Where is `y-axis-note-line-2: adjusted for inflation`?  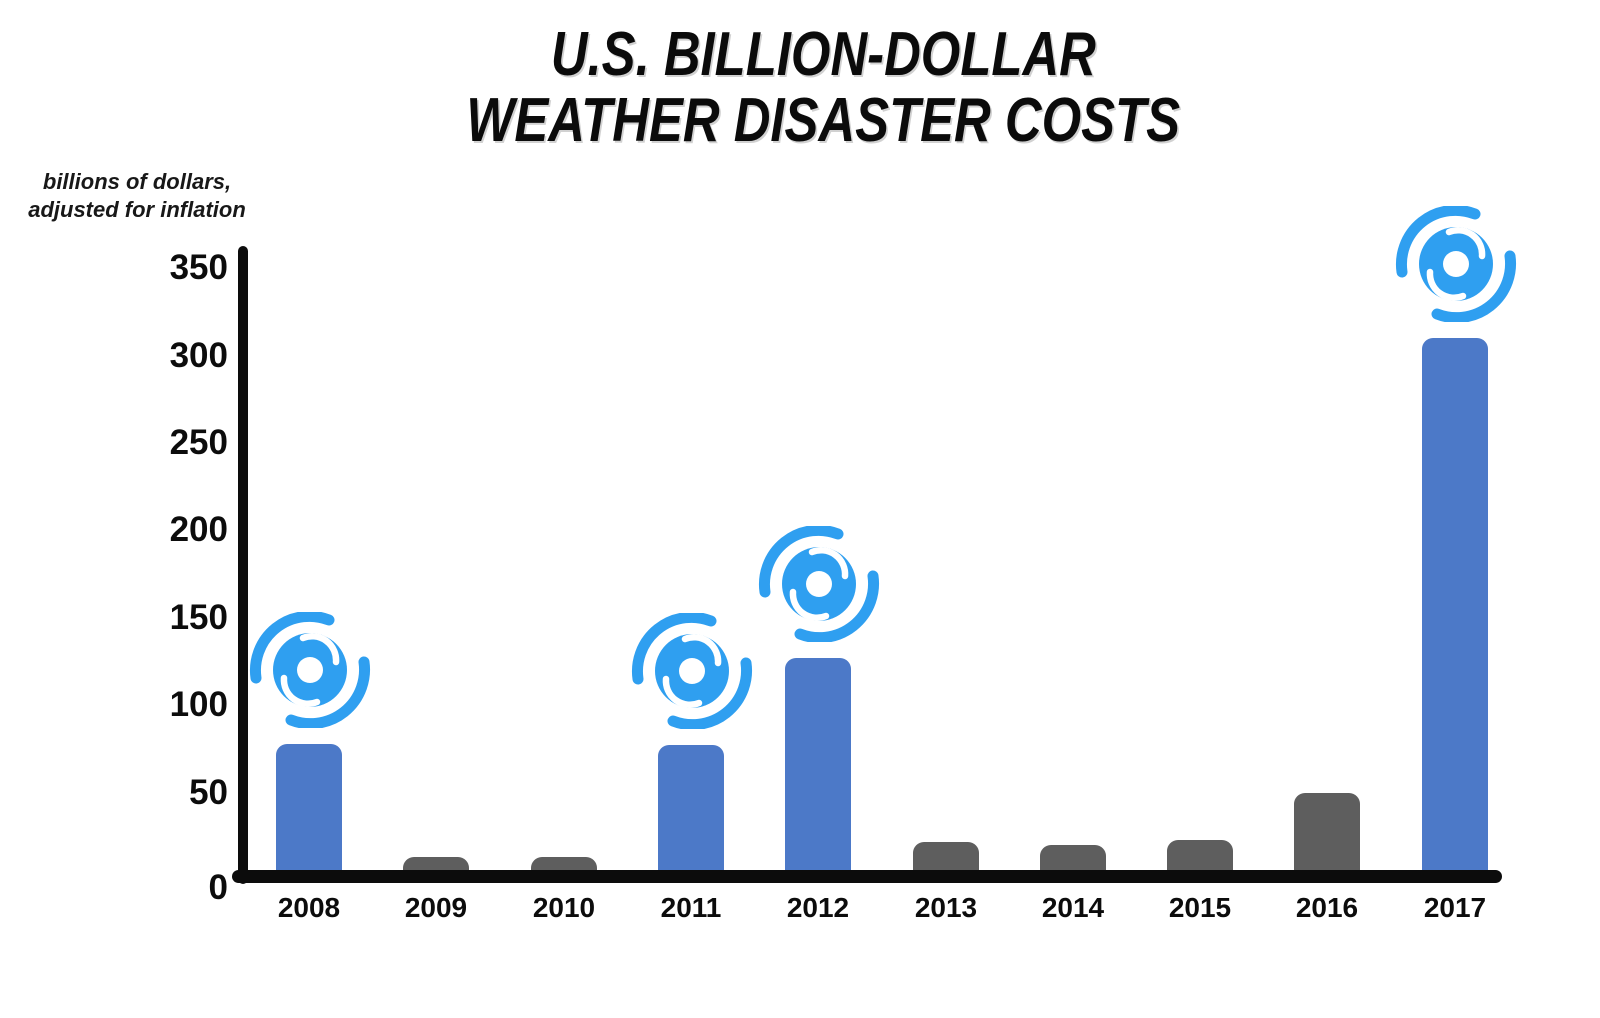
y-axis-note-line-2: adjusted for inflation is located at coordinates (137, 209).